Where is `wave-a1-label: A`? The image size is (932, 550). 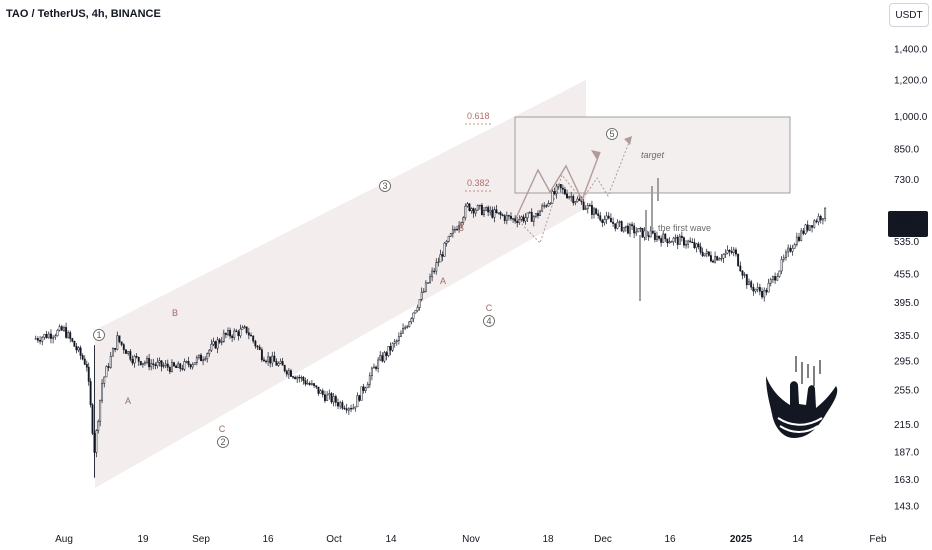
wave-a1-label: A is located at coordinates (128, 401).